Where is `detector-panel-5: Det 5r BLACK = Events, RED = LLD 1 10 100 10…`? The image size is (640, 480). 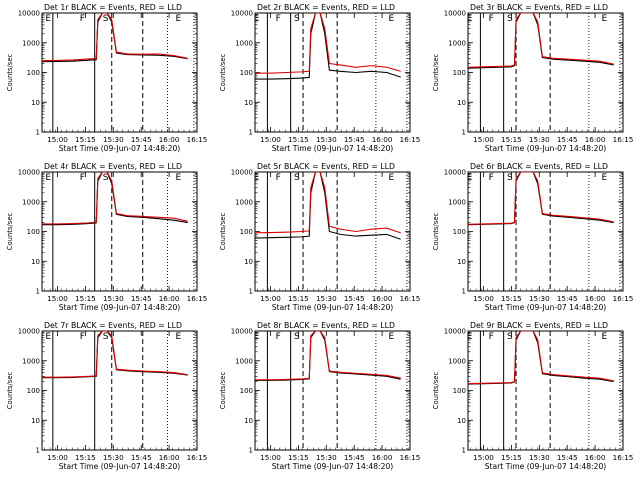
detector-panel-5: Det 5r BLACK = Events, RED = LLD 1 10 100 10… is located at coordinates (319, 237).